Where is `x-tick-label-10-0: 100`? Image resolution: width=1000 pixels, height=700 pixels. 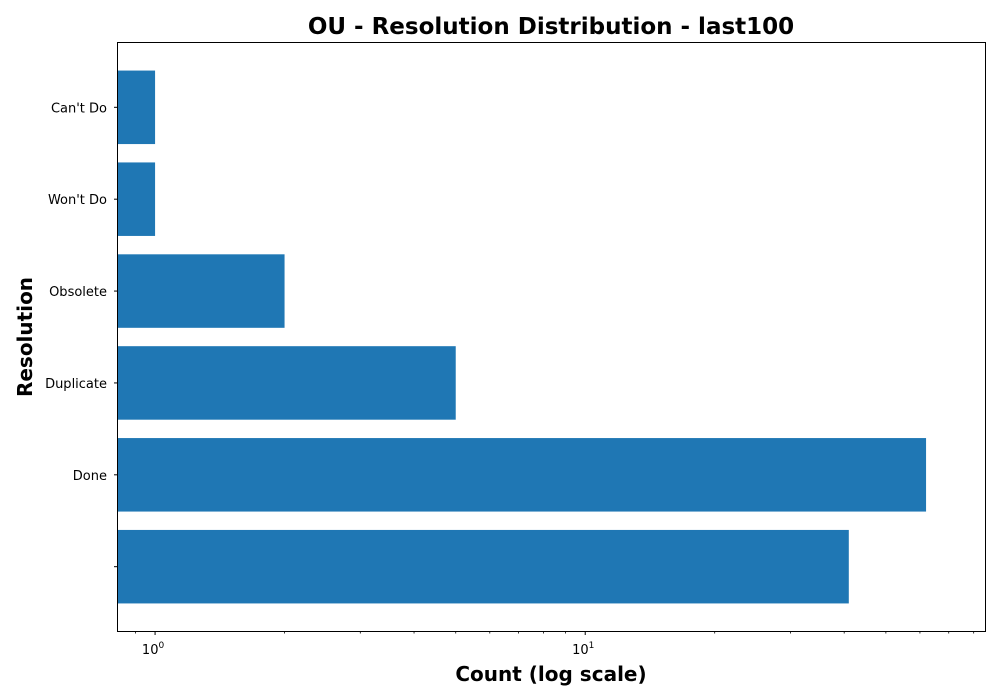 x-tick-label-10-0: 100 is located at coordinates (153, 649).